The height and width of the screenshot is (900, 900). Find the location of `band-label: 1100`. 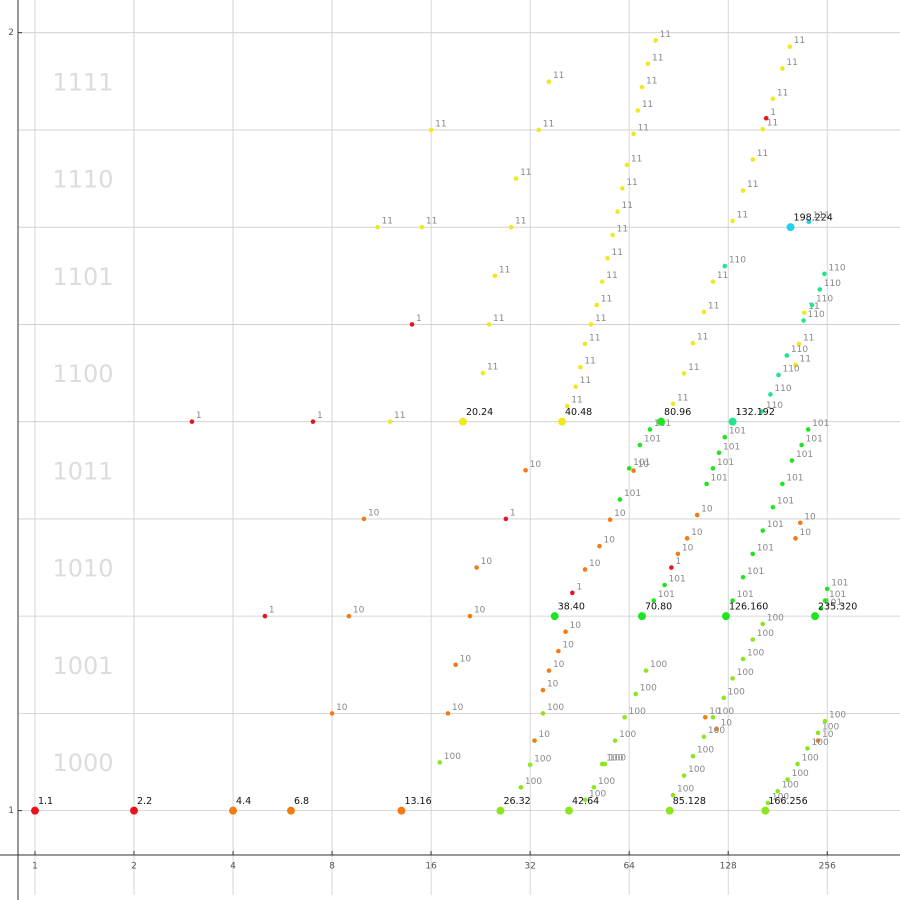

band-label: 1100 is located at coordinates (82, 374).